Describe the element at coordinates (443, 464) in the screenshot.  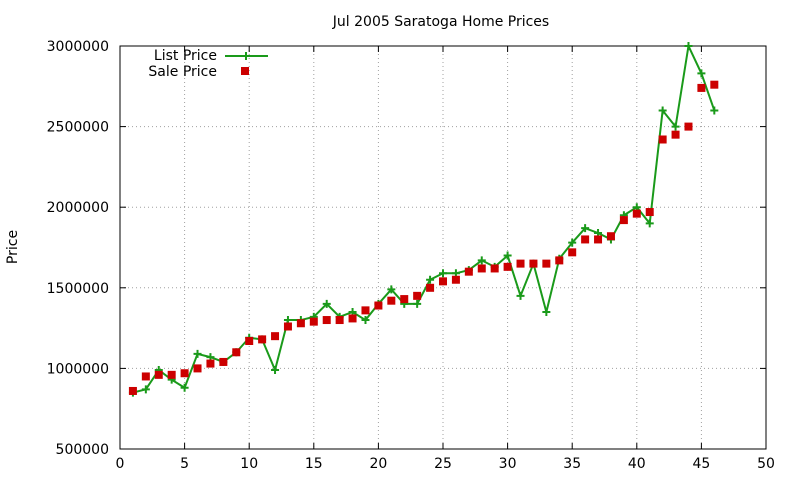
I see `x-tick-label: 25` at that location.